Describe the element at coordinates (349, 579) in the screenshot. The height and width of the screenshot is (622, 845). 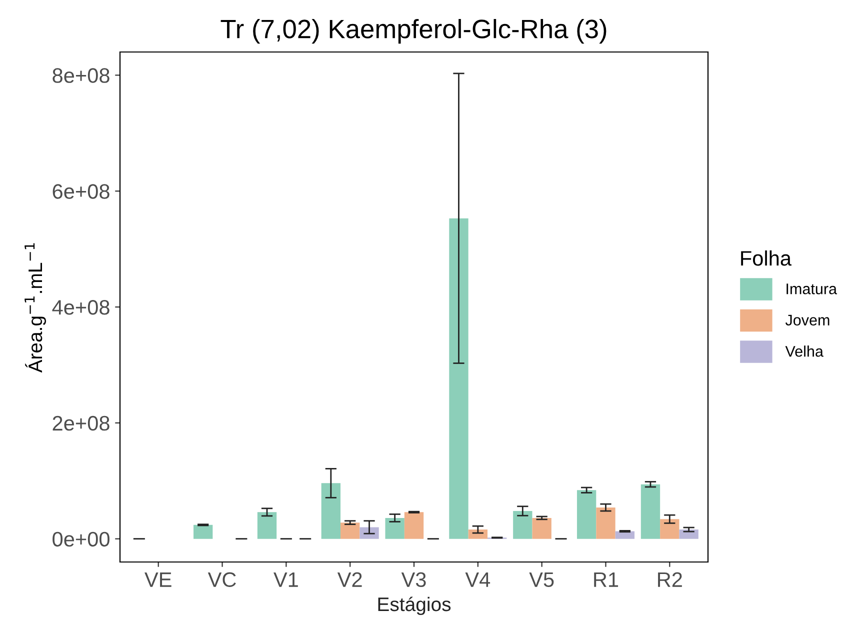
I see `x-tick-label: V2` at that location.